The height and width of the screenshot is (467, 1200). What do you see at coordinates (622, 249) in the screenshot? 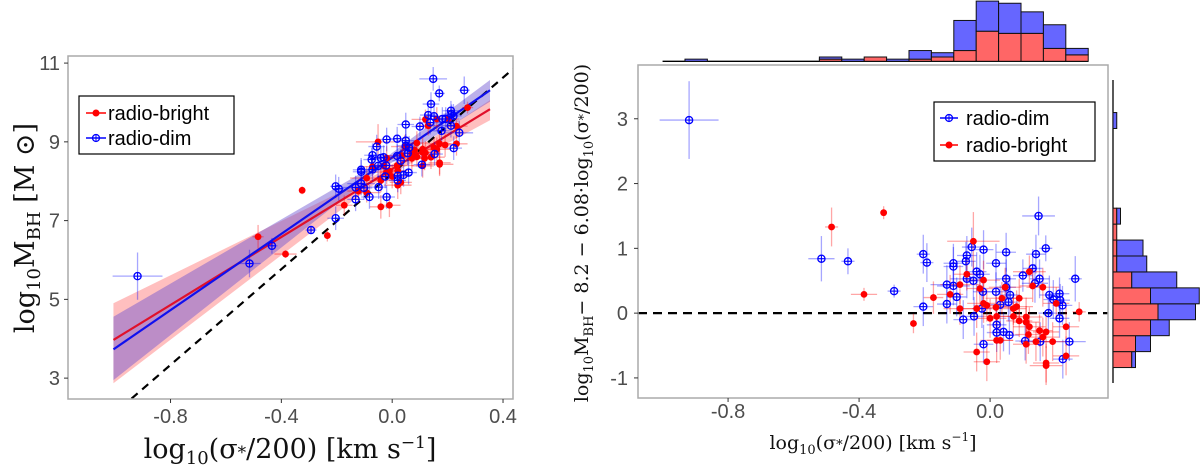
I see `y-tick-label: 1` at bounding box center [622, 249].